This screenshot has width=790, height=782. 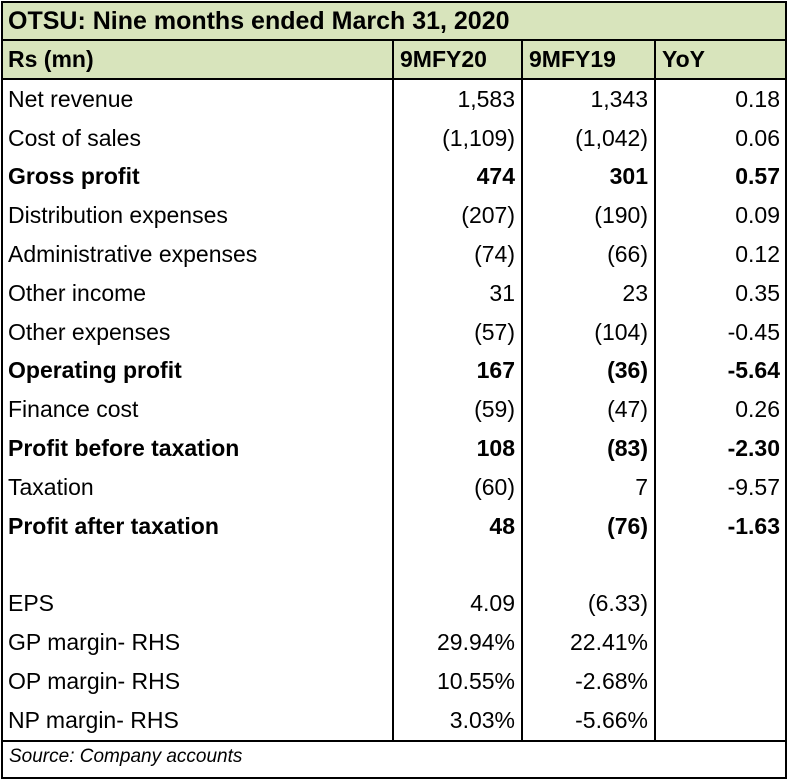 What do you see at coordinates (757, 98) in the screenshot?
I see `value-yoy: 0.18` at bounding box center [757, 98].